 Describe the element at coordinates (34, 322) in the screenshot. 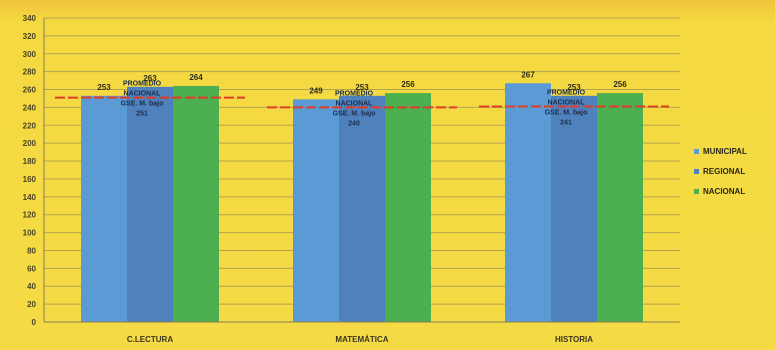

I see `y-tick-label: 0` at that location.